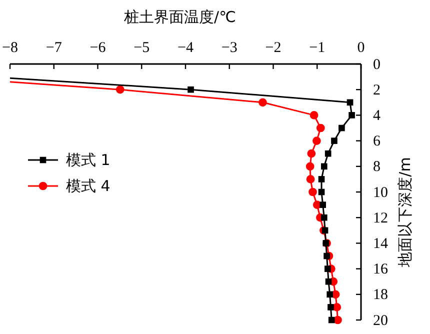 The height and width of the screenshot is (334, 430). What do you see at coordinates (377, 142) in the screenshot?
I see `y-tick-label: 6` at bounding box center [377, 142].